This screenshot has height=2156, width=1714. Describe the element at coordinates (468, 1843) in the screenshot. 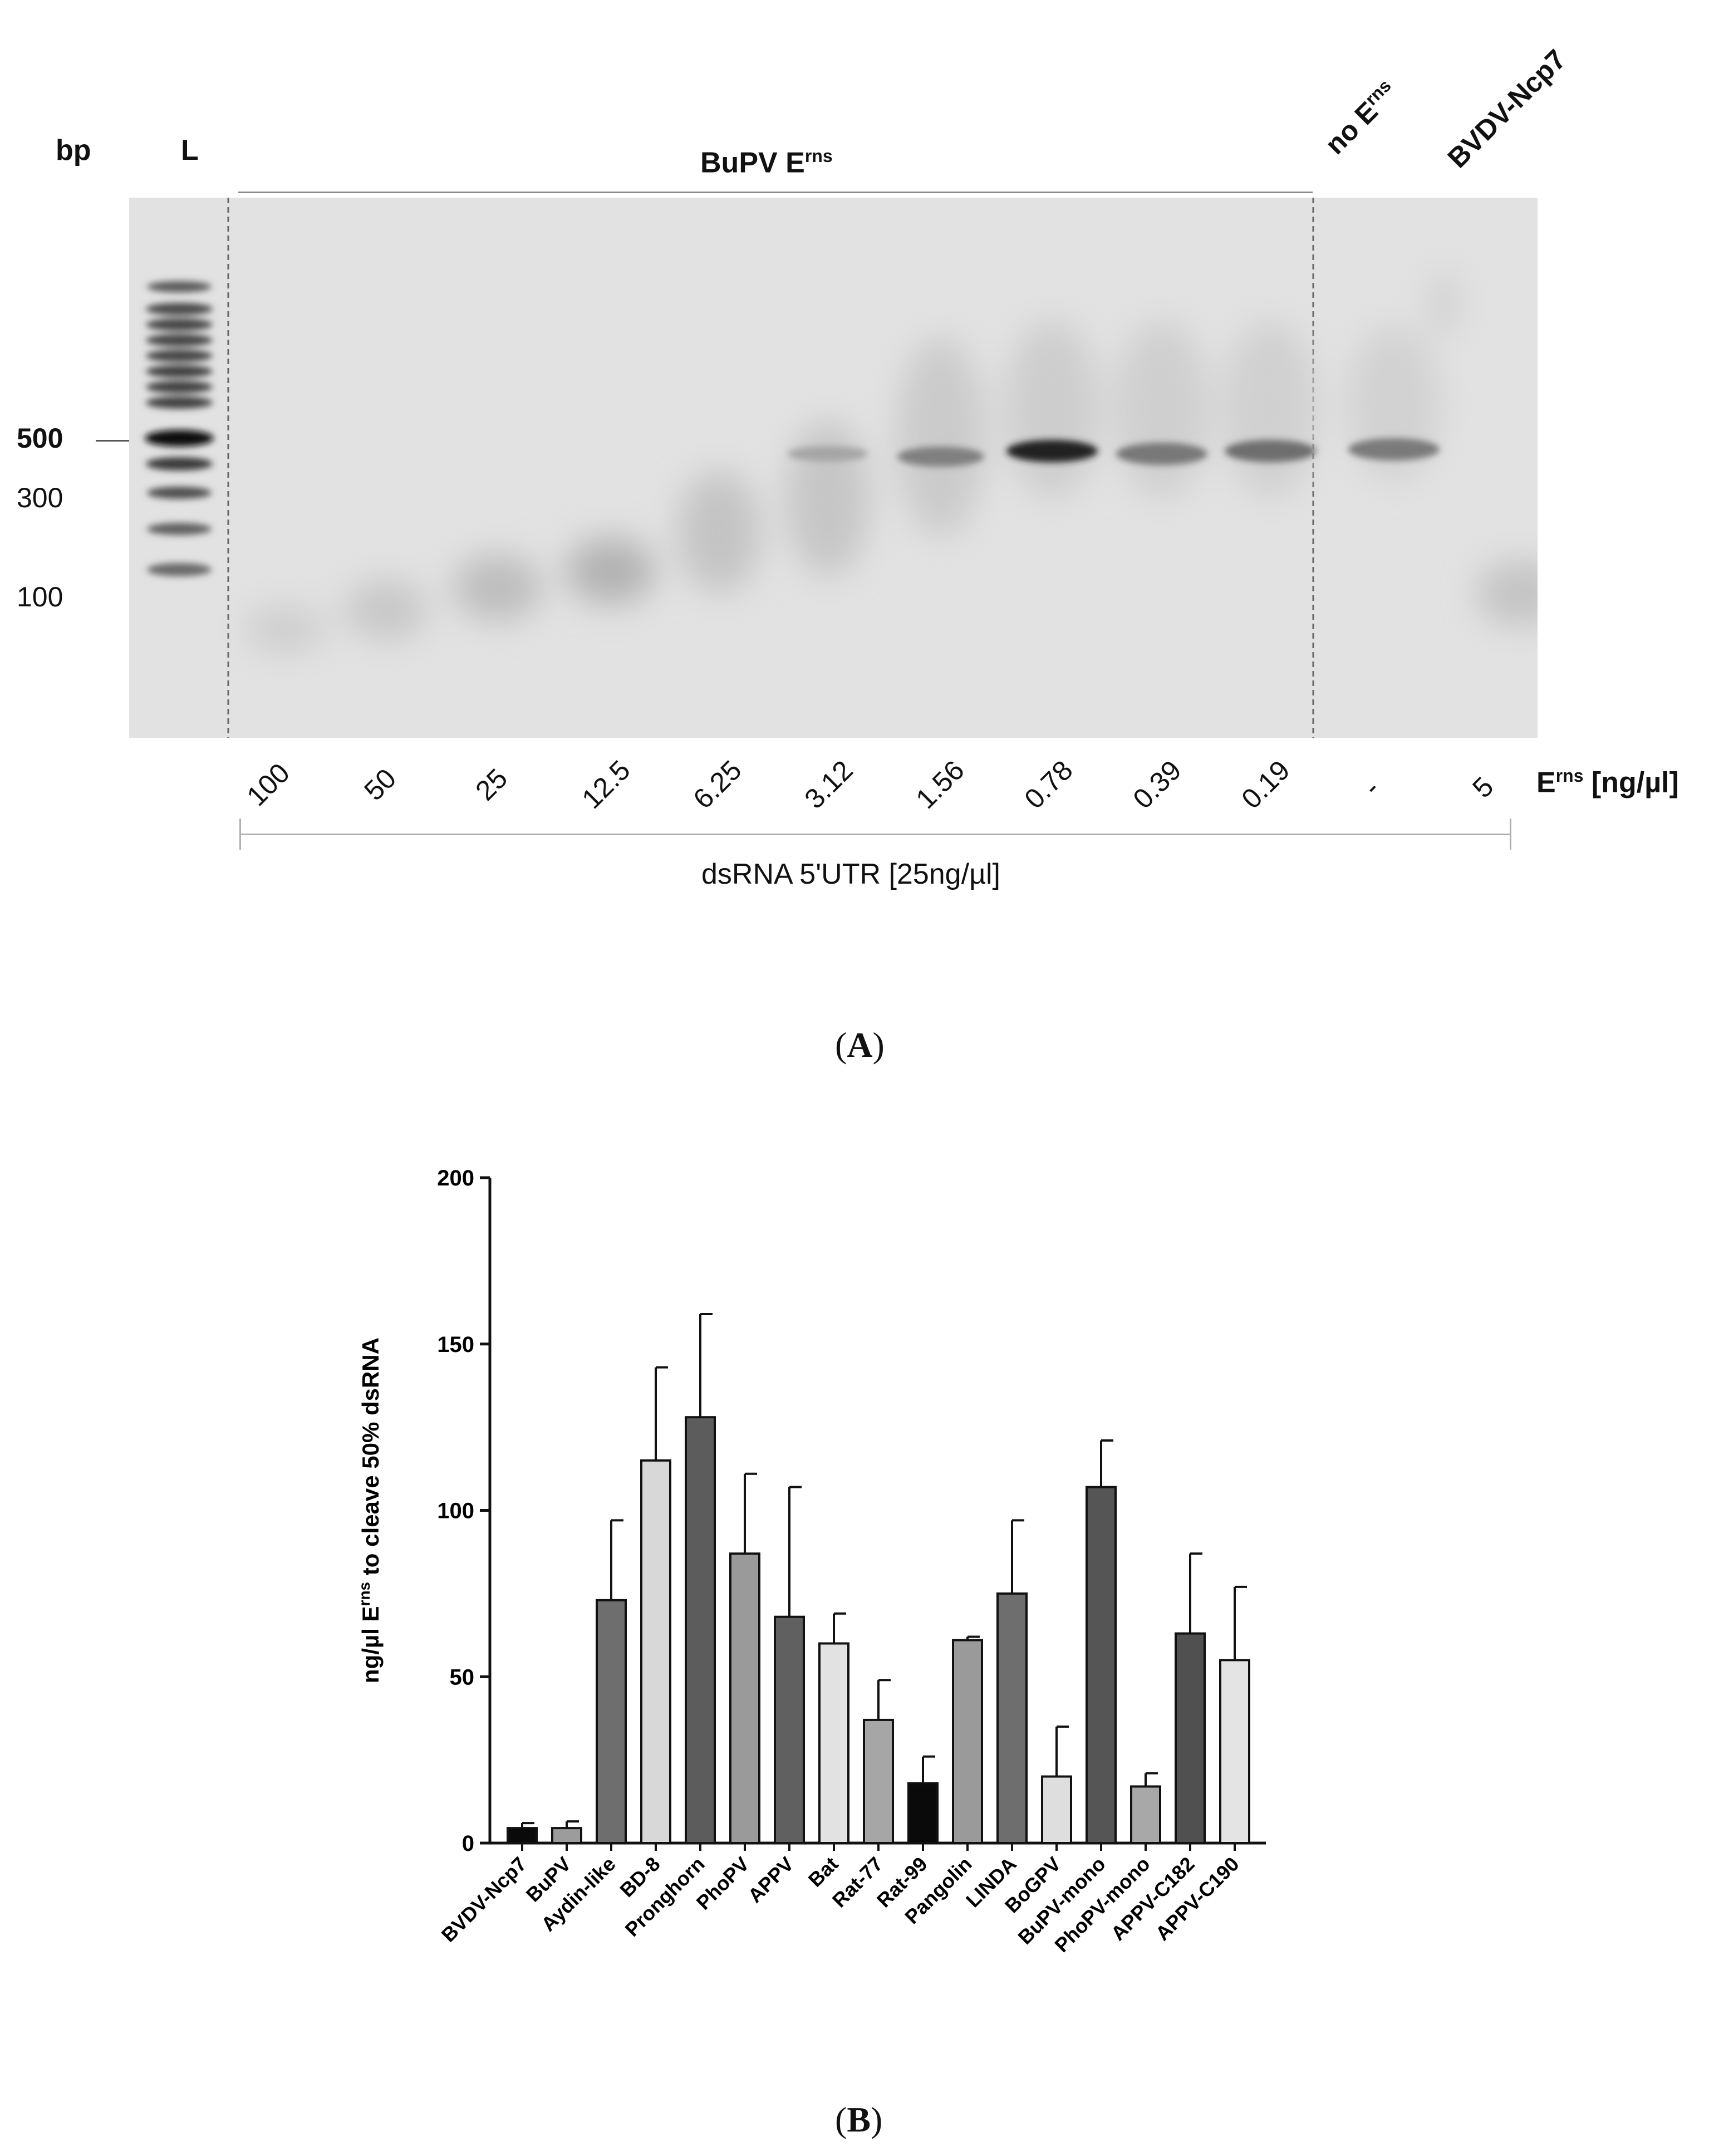

I see `y-tick-label: 0` at that location.